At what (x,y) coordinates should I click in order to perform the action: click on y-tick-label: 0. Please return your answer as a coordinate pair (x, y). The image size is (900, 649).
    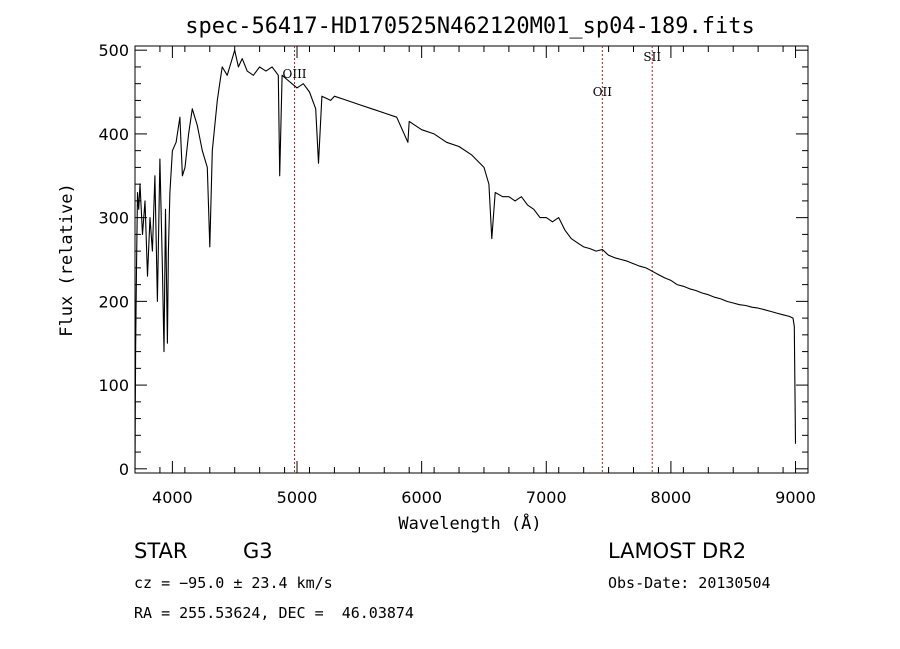
    Looking at the image, I should click on (124, 469).